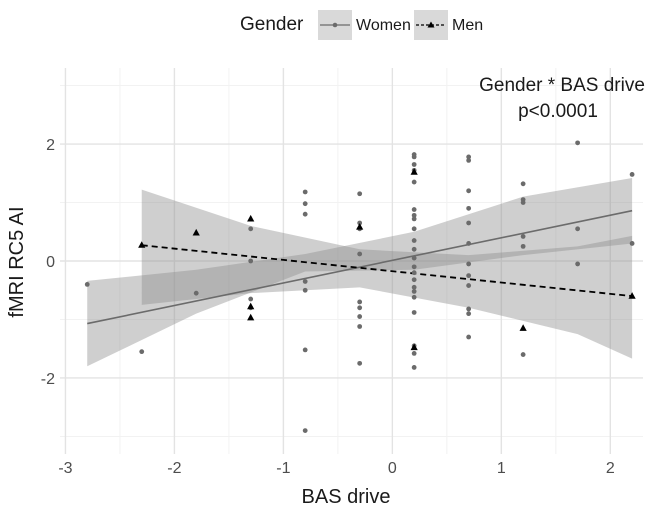  Describe the element at coordinates (387, 270) in the screenshot. I see `fit-line-men` at that location.